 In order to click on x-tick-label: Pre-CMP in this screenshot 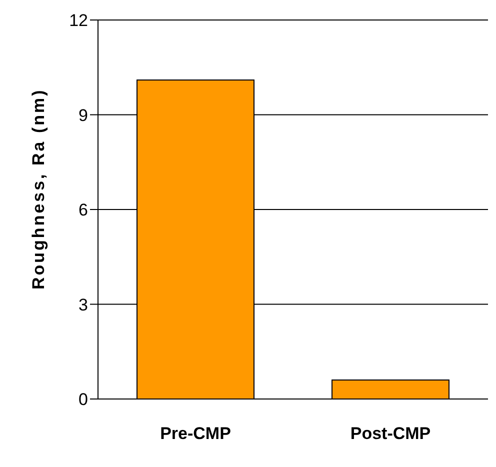, I will do `click(195, 434)`.